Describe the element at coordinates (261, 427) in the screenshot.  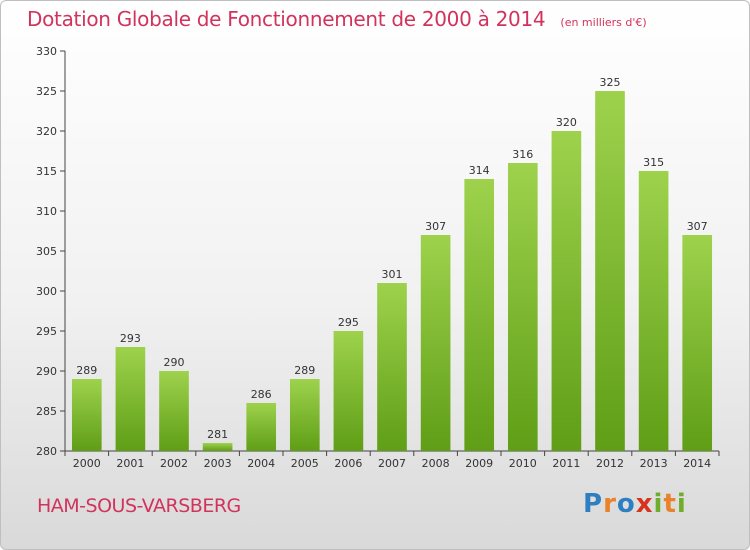
I see `bar-2004` at that location.